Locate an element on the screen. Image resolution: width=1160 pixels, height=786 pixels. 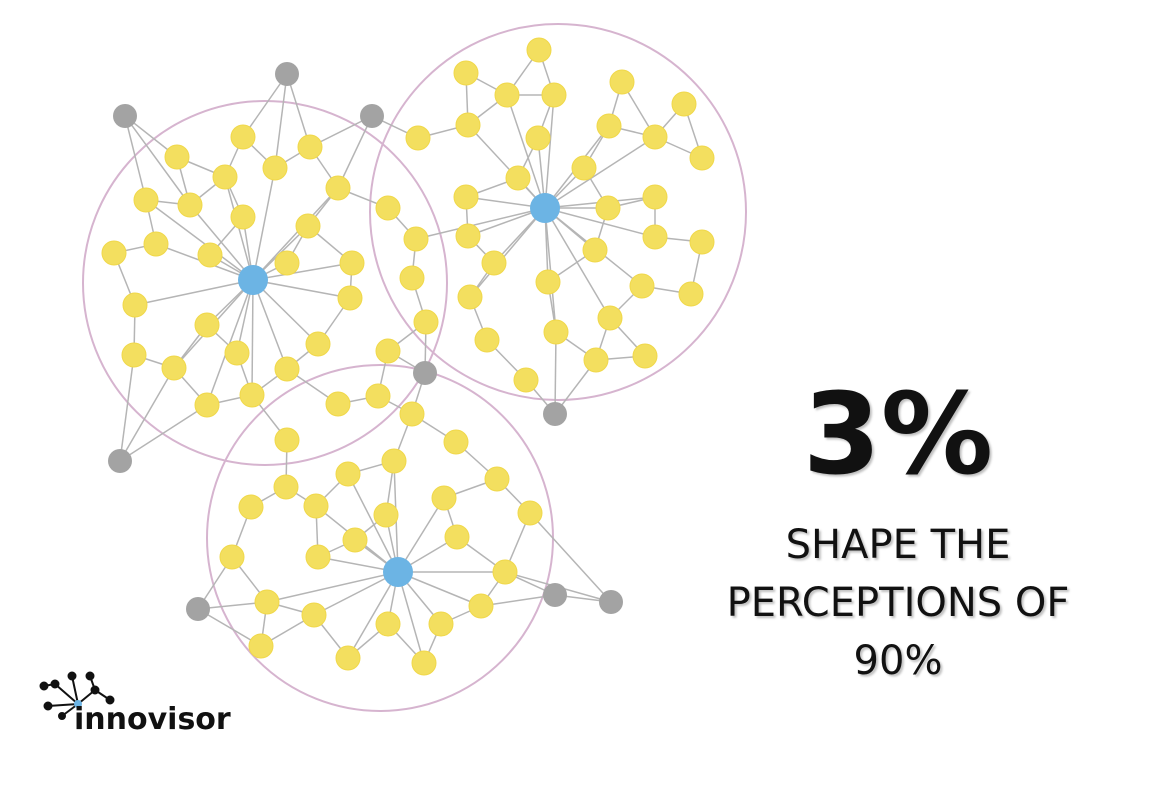
caption-line: PERCEPTIONS OF is located at coordinates (898, 603).